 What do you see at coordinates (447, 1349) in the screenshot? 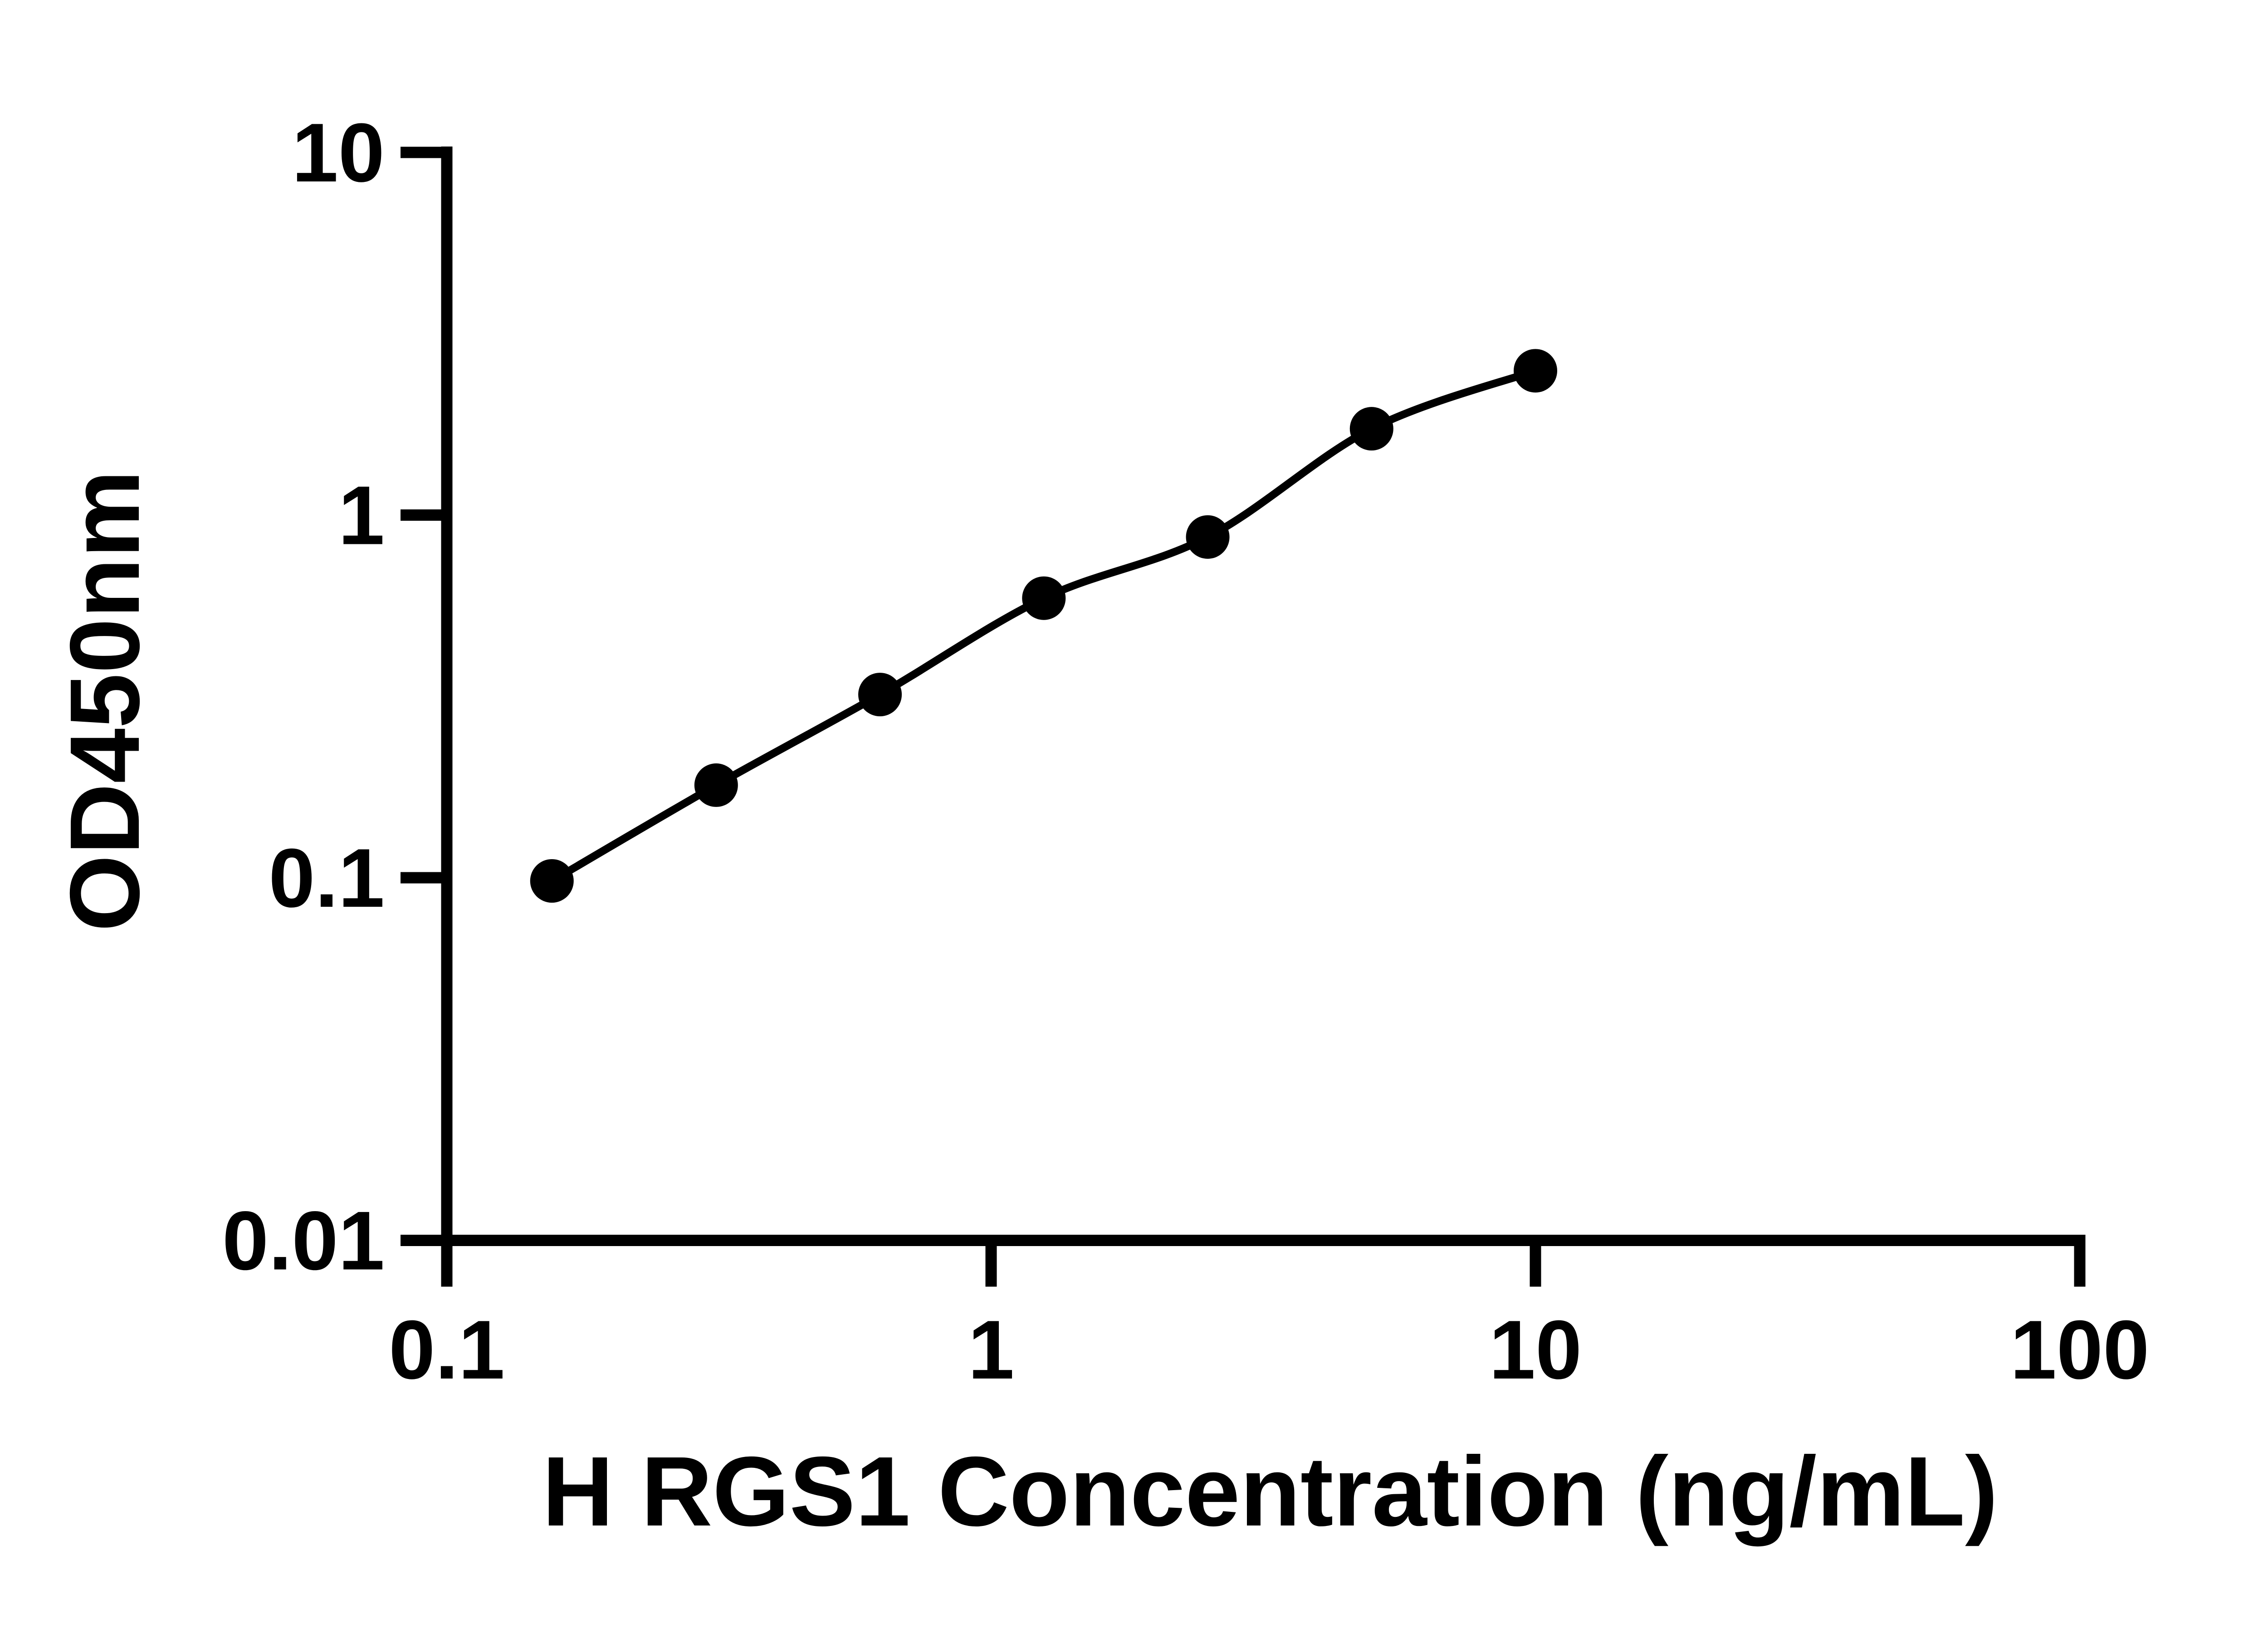
I see `x-tick-label: 0.1` at bounding box center [447, 1349].